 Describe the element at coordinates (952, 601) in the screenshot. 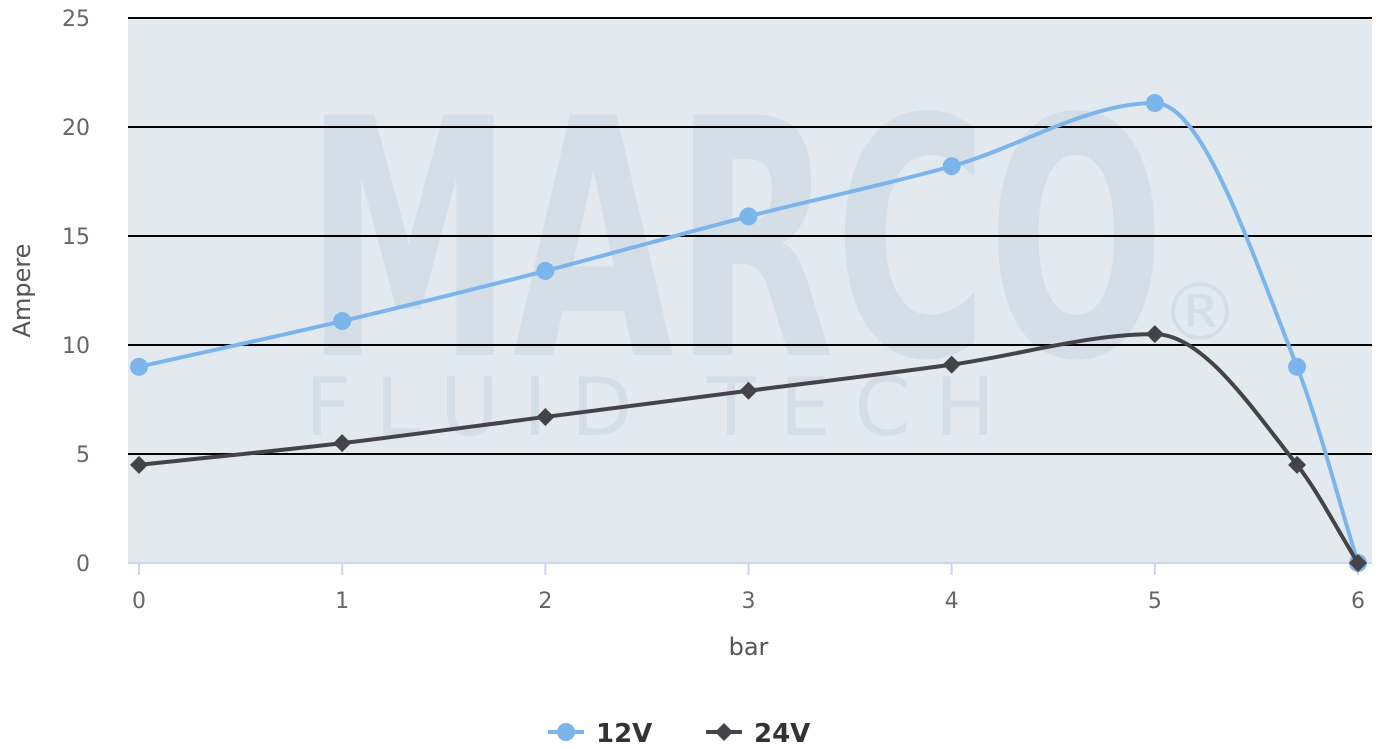

I see `x-tick-label: 4` at that location.